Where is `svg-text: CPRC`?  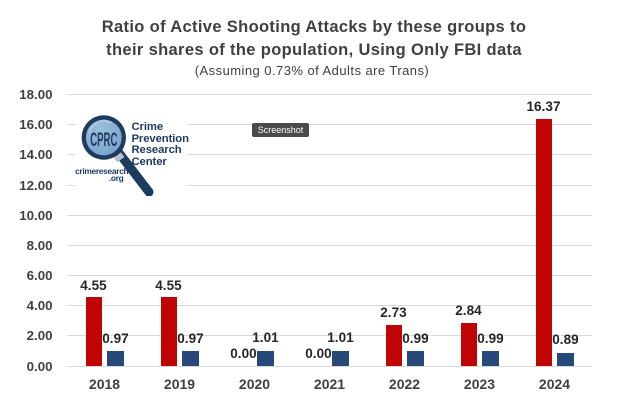 svg-text: CPRC is located at coordinates (103, 141).